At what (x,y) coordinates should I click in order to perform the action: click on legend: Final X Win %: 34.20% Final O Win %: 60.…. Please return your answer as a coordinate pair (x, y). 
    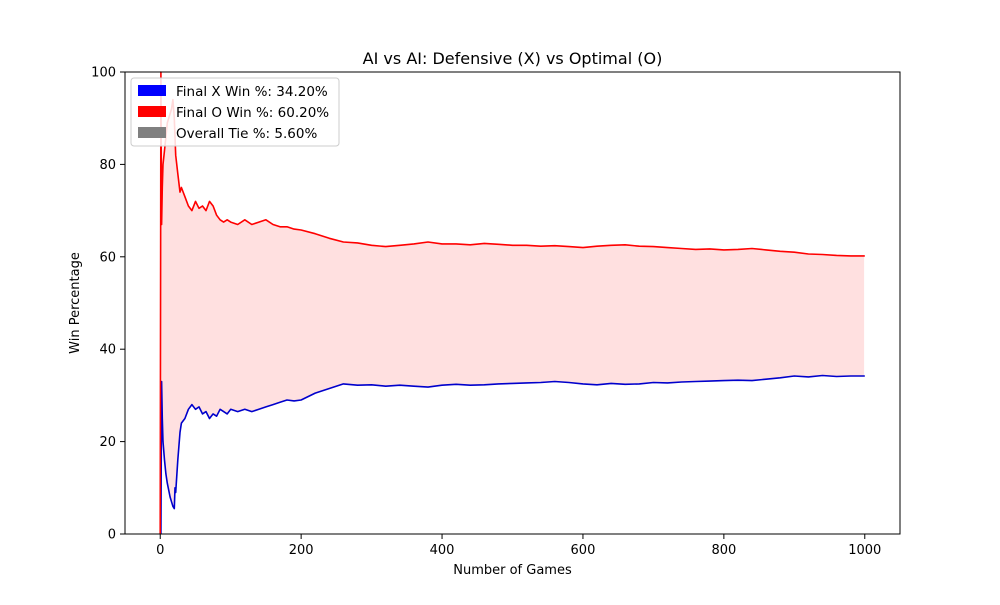
    Looking at the image, I should click on (235, 112).